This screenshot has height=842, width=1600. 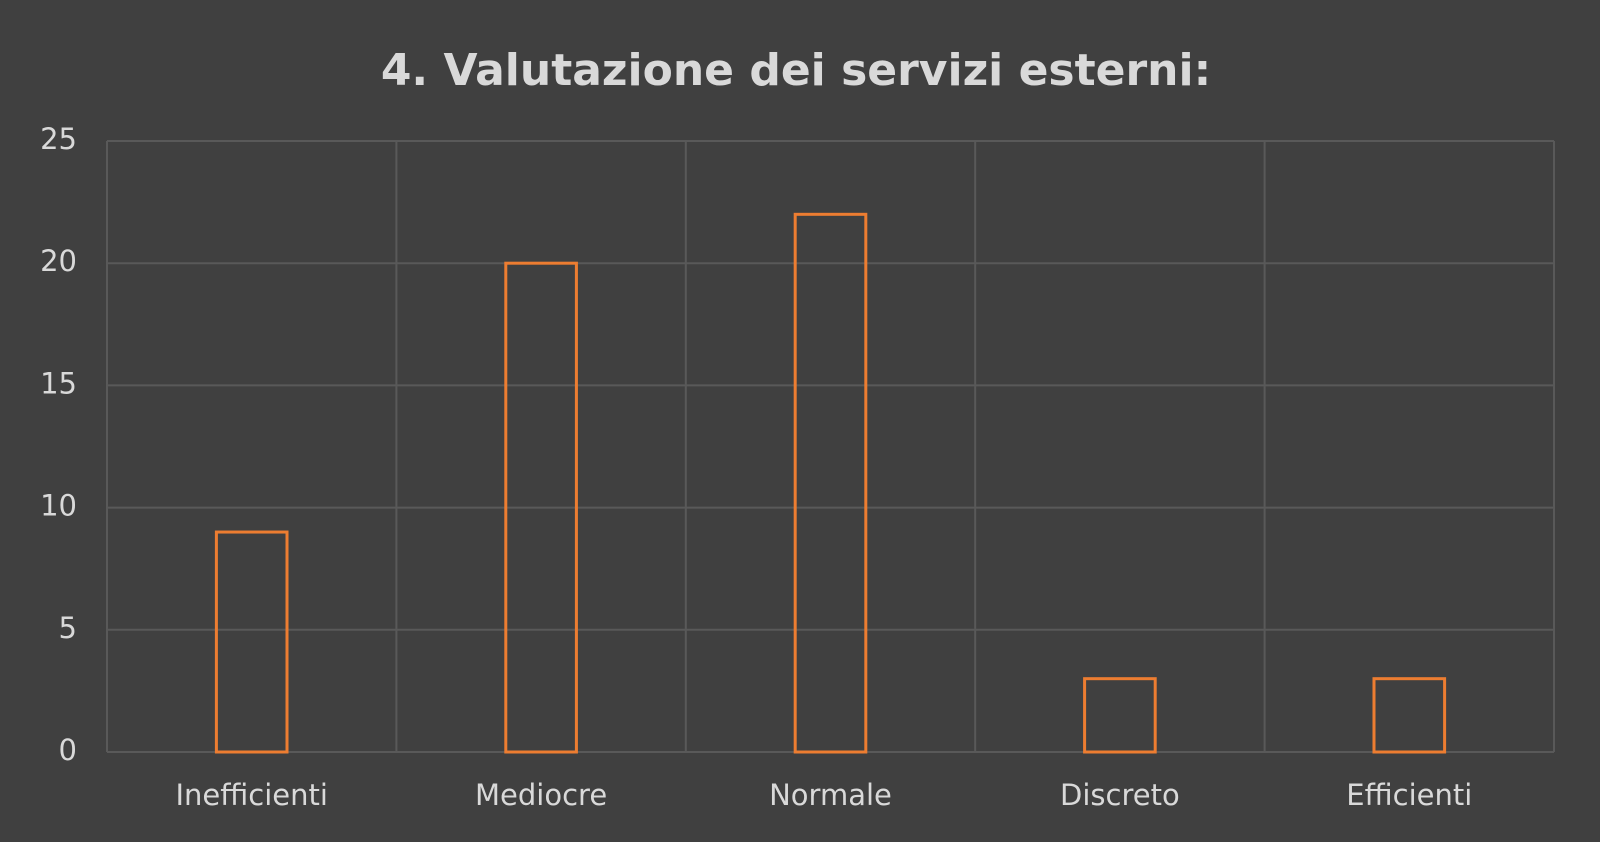 What do you see at coordinates (1120, 795) in the screenshot?
I see `x-tick-label: Discreto` at bounding box center [1120, 795].